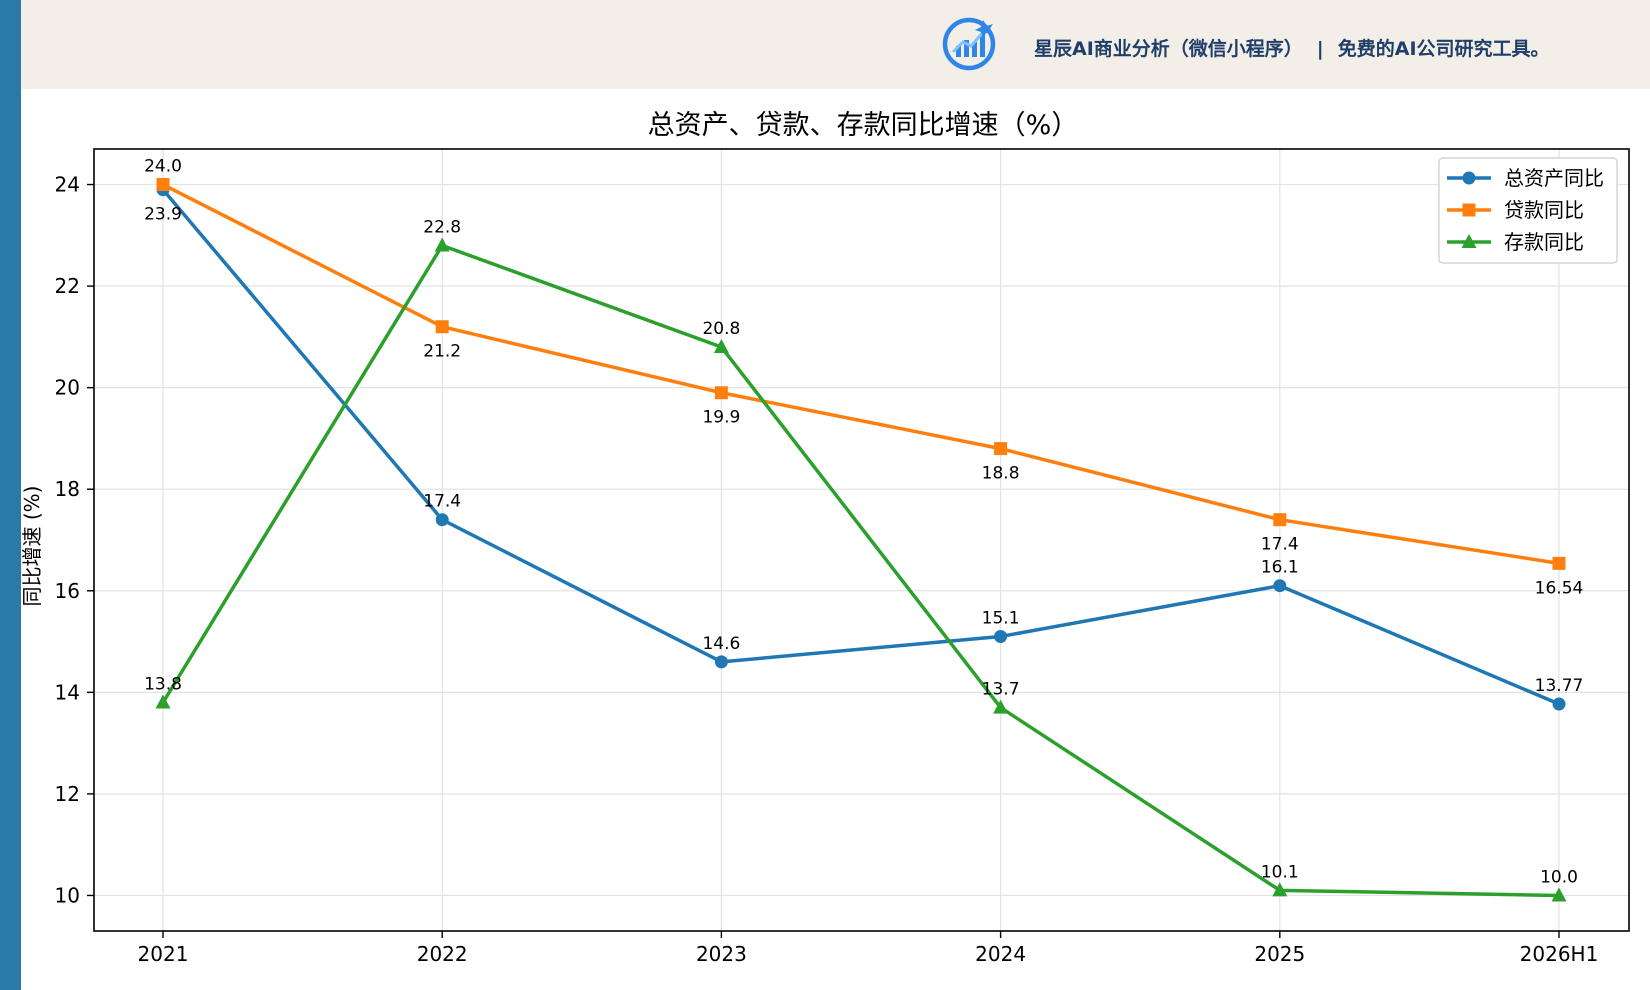 The height and width of the screenshot is (990, 1650). What do you see at coordinates (67, 286) in the screenshot?
I see `y-tick-label: 22` at bounding box center [67, 286].